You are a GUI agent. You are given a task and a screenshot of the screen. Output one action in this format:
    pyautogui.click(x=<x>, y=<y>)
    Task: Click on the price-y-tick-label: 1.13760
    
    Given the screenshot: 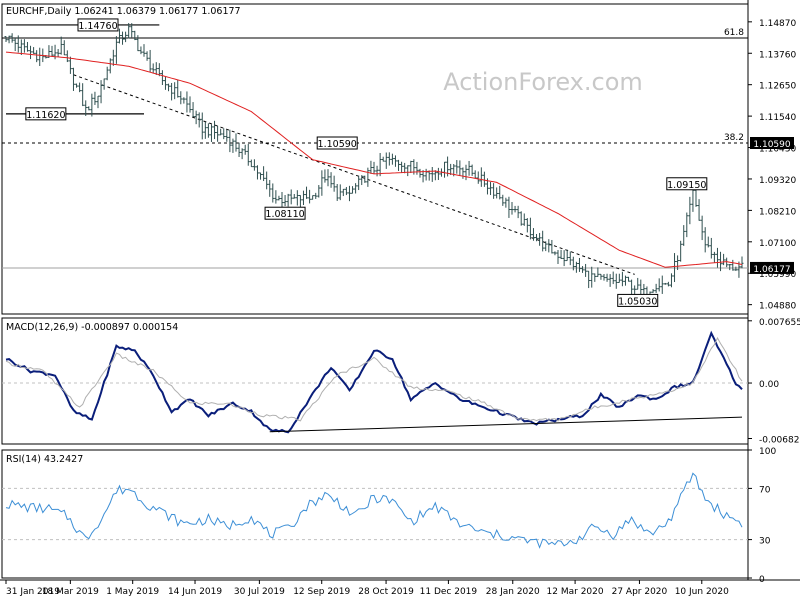 What is the action you would take?
    pyautogui.click(x=777, y=55)
    